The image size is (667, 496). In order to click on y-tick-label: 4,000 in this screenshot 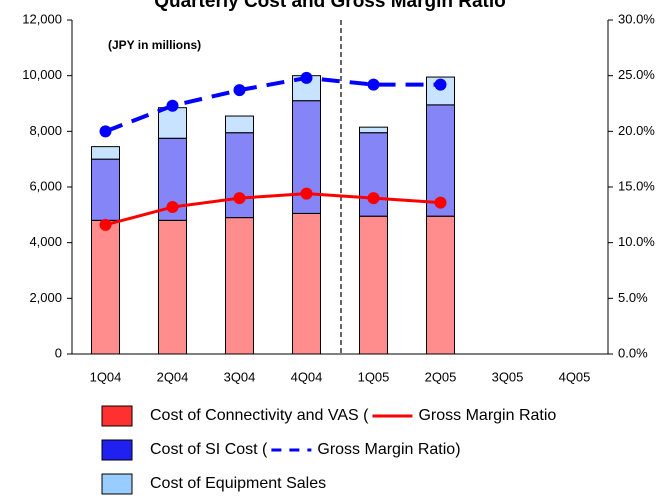, I will do `click(45, 241)`.